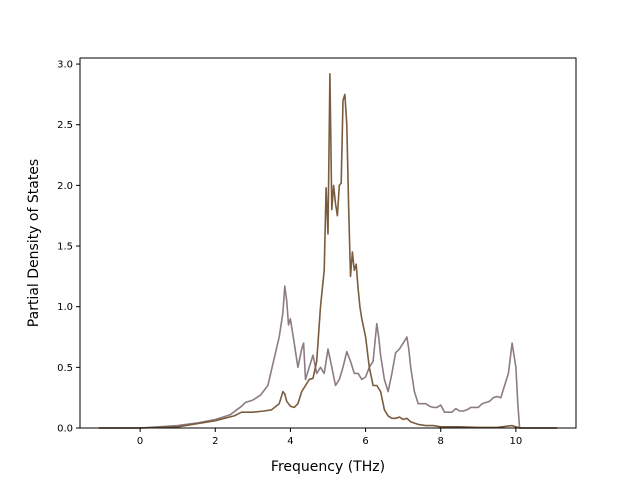 The width and height of the screenshot is (640, 480). What do you see at coordinates (65, 368) in the screenshot?
I see `y-tick-label: 0.5` at bounding box center [65, 368].